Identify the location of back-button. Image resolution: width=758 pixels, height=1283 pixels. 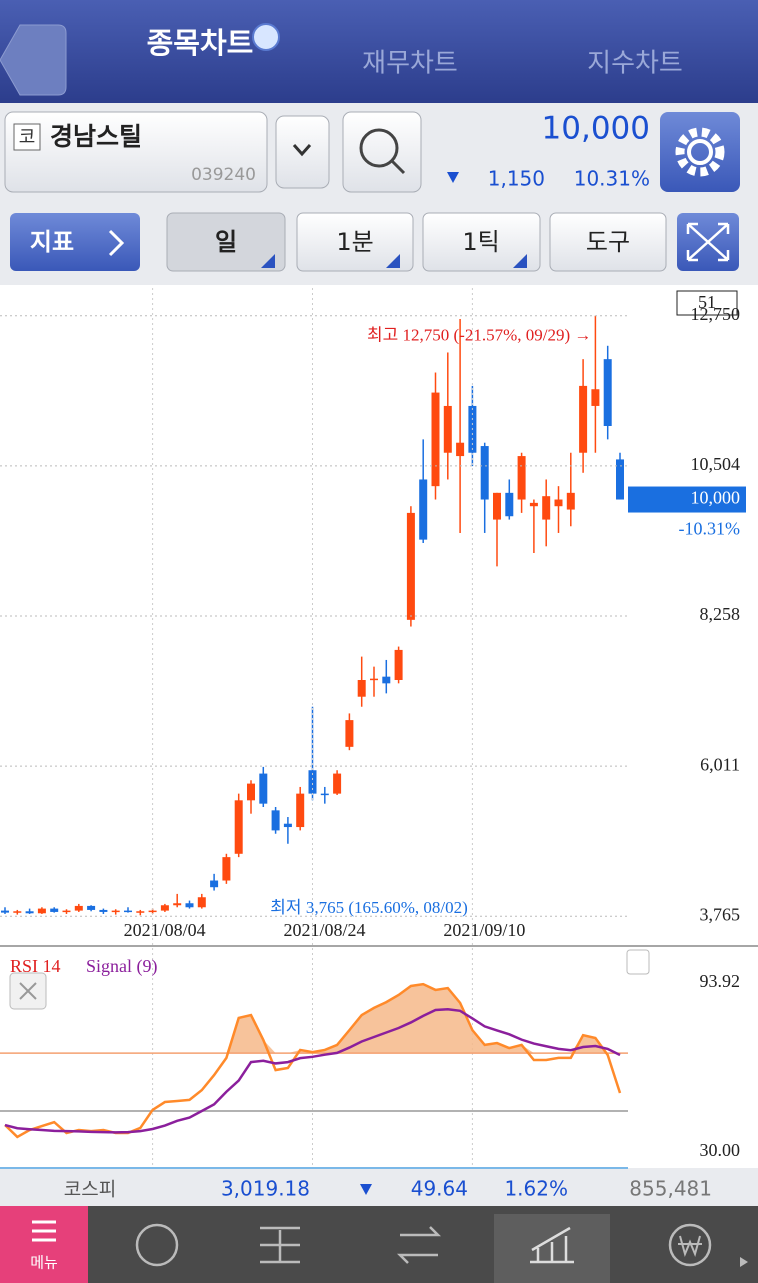
(33, 60).